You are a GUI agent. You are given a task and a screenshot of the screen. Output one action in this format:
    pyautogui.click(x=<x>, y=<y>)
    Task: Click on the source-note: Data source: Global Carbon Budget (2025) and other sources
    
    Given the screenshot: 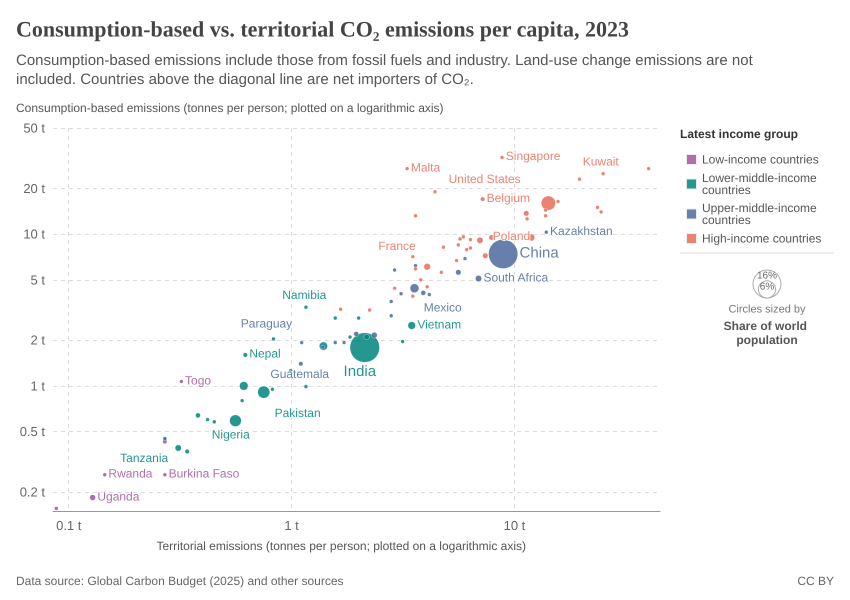 What is the action you would take?
    pyautogui.click(x=180, y=581)
    